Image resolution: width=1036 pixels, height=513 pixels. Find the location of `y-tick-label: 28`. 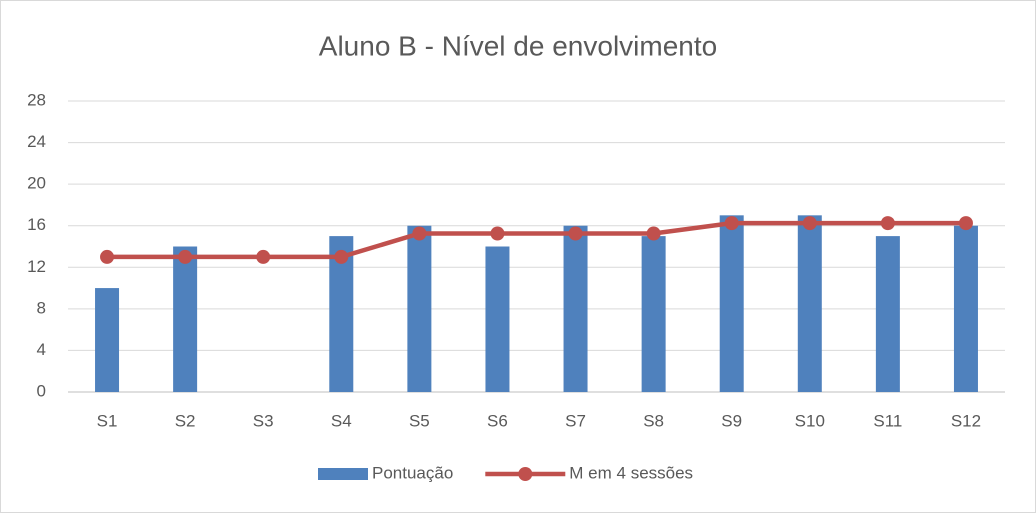

y-tick-label: 28 is located at coordinates (36, 99).